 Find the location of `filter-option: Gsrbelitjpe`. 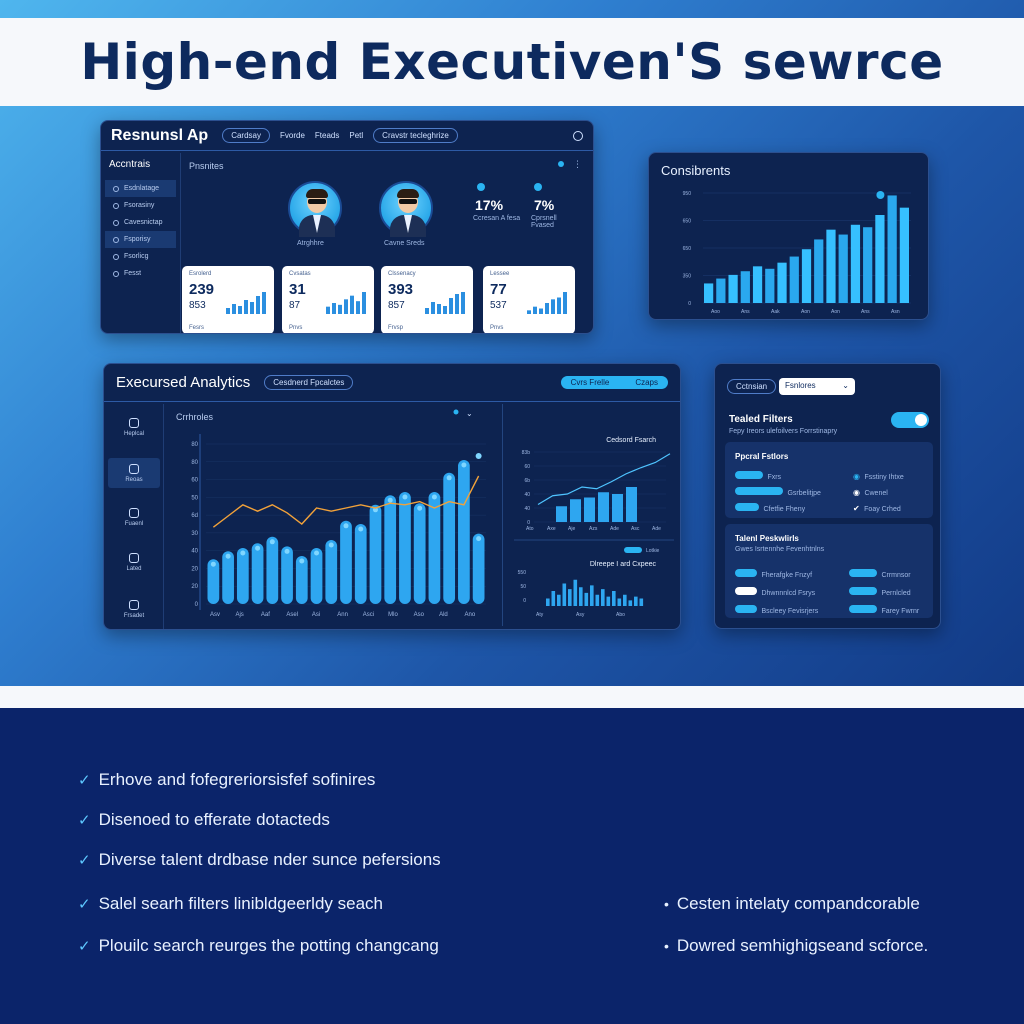

filter-option: Gsrbelitjpe is located at coordinates (778, 491).